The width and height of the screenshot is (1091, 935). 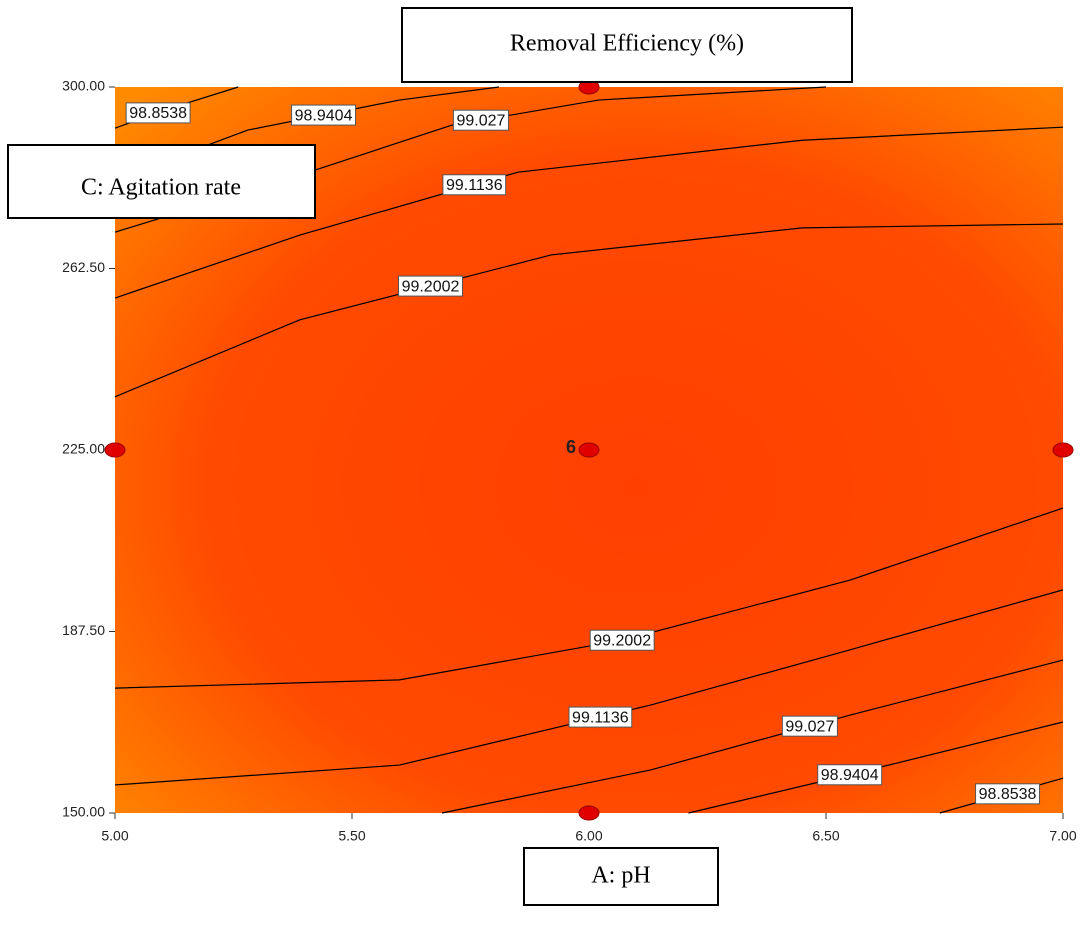 I want to click on contour-line, so click(x=752, y=736).